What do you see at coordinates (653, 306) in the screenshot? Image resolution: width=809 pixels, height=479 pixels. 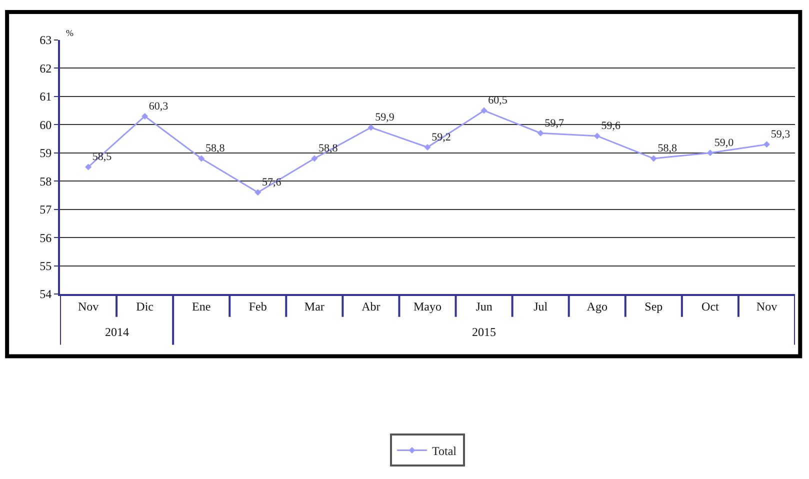 I see `x-tick-label: Sep` at bounding box center [653, 306].